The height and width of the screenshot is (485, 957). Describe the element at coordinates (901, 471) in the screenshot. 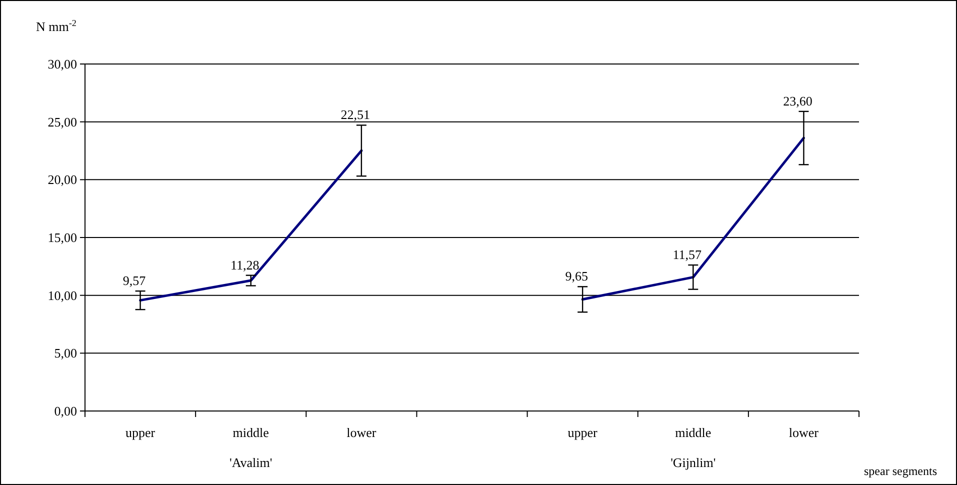

I see `x-axis-title: spear segments` at that location.